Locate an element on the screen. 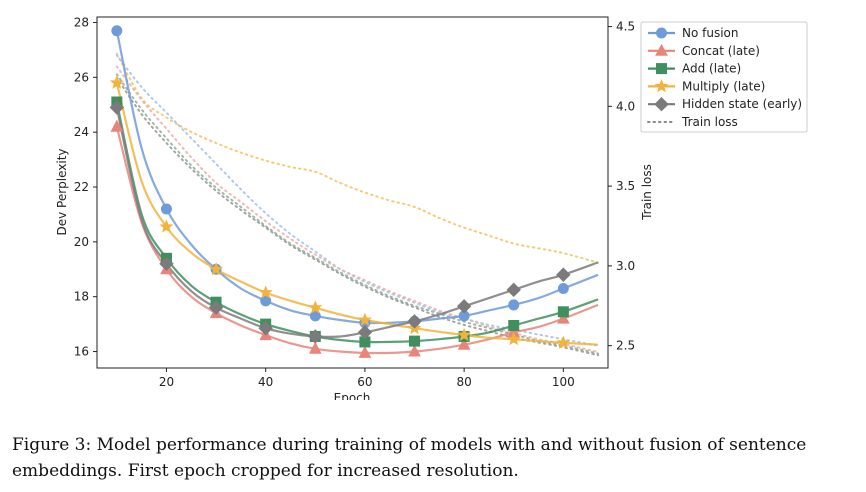  y-axis-label: Dev Perplexity is located at coordinates (62, 191).